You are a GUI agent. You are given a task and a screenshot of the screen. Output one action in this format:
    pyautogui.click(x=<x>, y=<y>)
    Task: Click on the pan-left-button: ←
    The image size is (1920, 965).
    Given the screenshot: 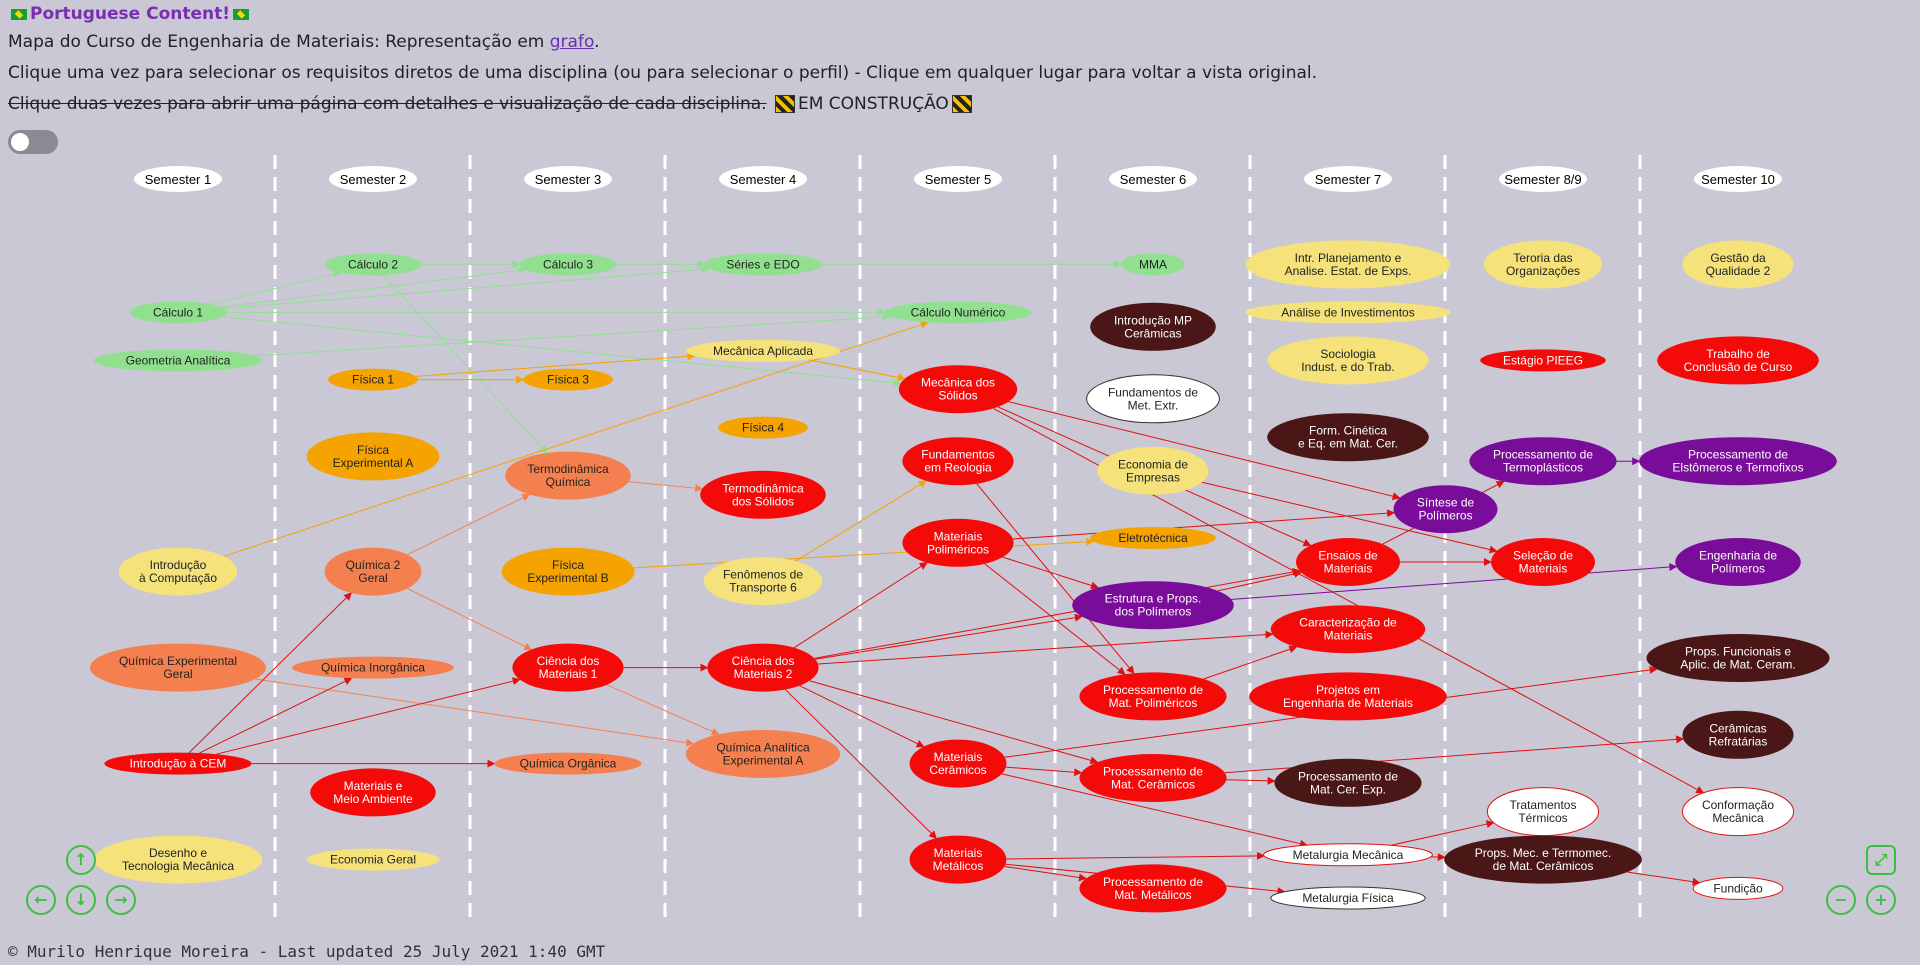 What is the action you would take?
    pyautogui.click(x=41, y=900)
    